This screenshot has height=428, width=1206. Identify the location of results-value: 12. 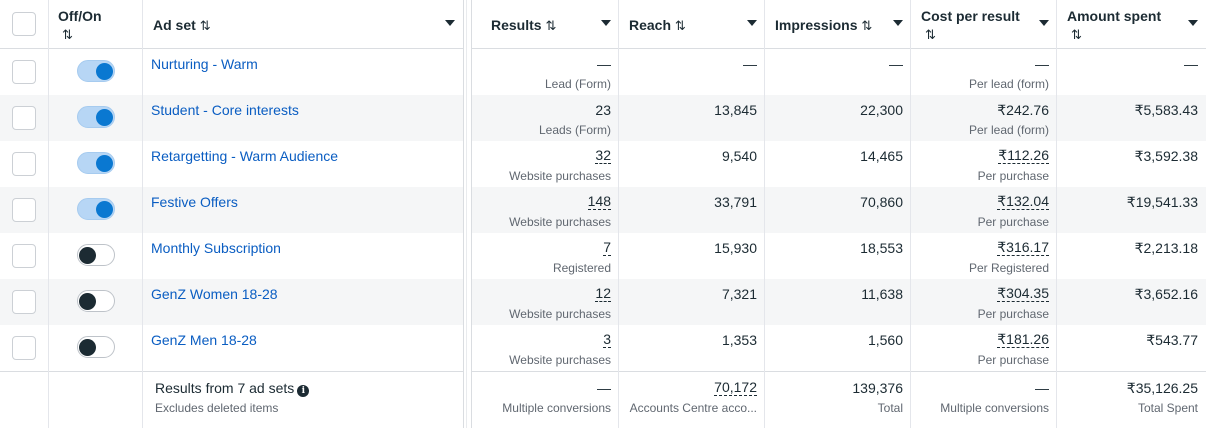
(603, 293).